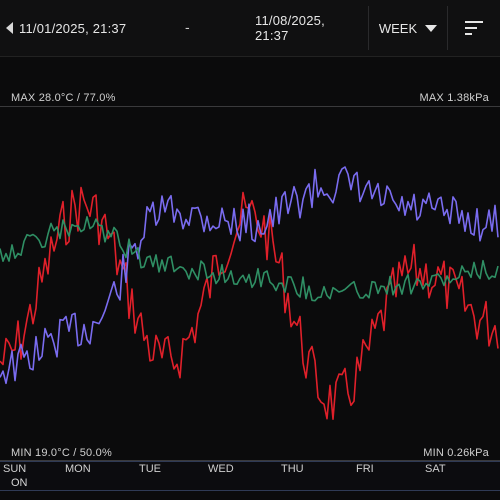 This screenshot has height=500, width=500. What do you see at coordinates (250, 469) in the screenshot?
I see `day-axis: SUN MON TUE WED THU FRI SAT` at bounding box center [250, 469].